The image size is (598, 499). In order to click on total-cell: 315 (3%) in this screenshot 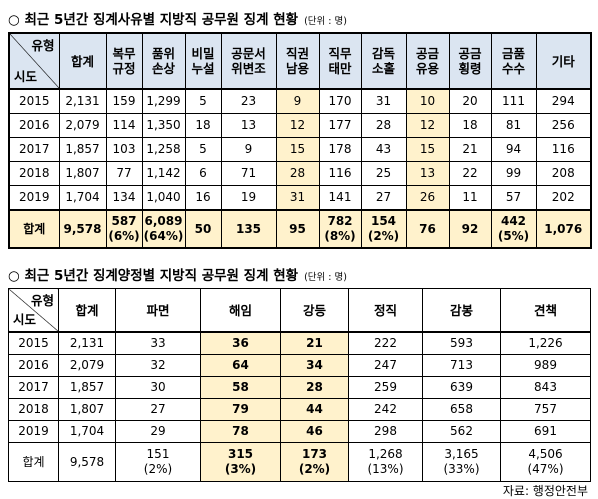, I will do `click(240, 462)`.